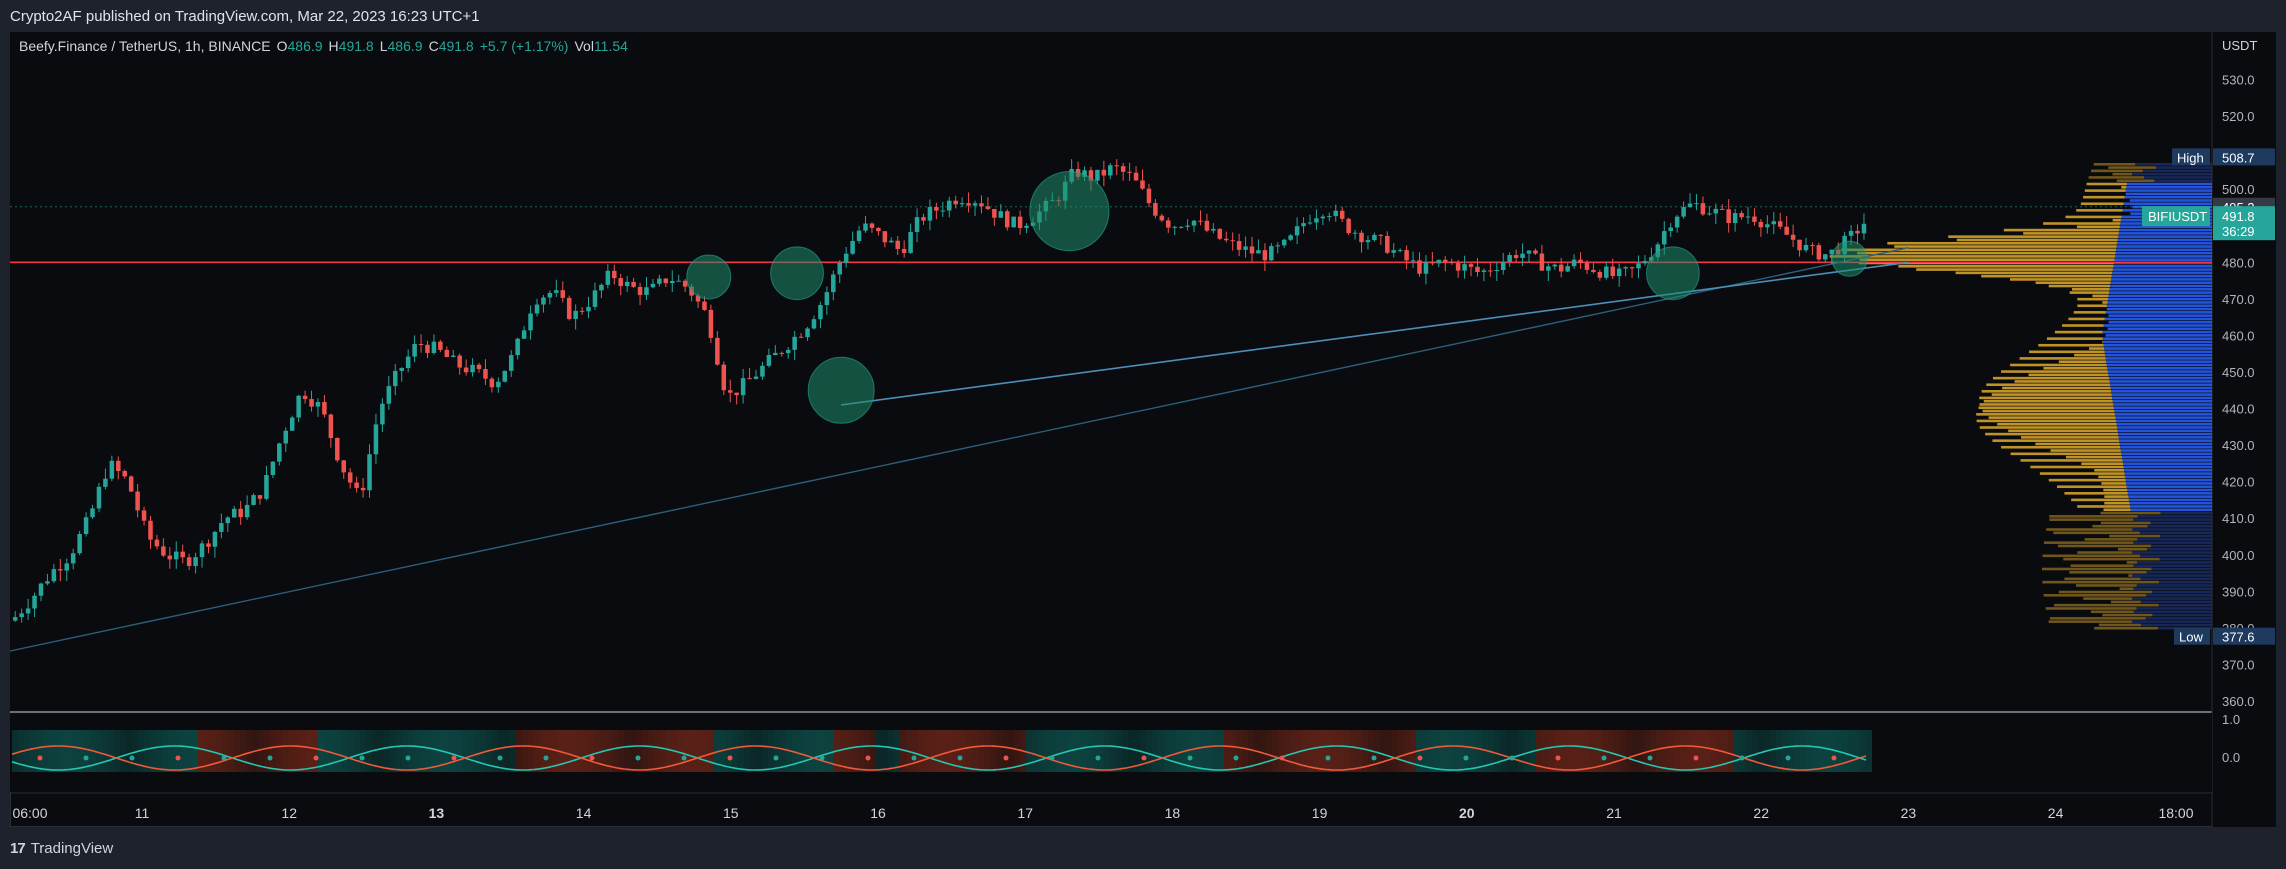  Describe the element at coordinates (2238, 591) in the screenshot. I see `y-tick-label: 390.0` at that location.